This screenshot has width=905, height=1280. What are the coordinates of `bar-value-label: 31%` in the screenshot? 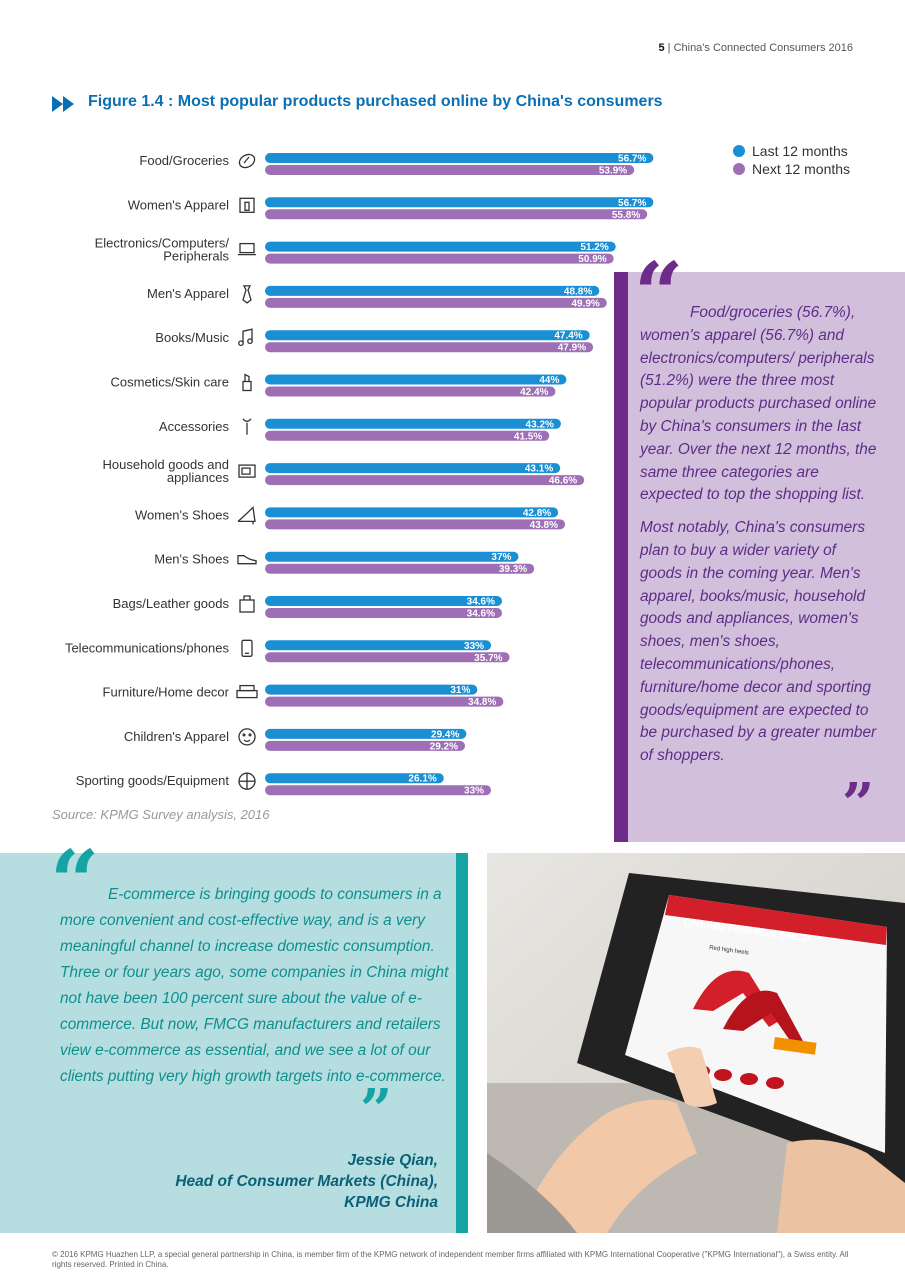 It's located at (460, 690).